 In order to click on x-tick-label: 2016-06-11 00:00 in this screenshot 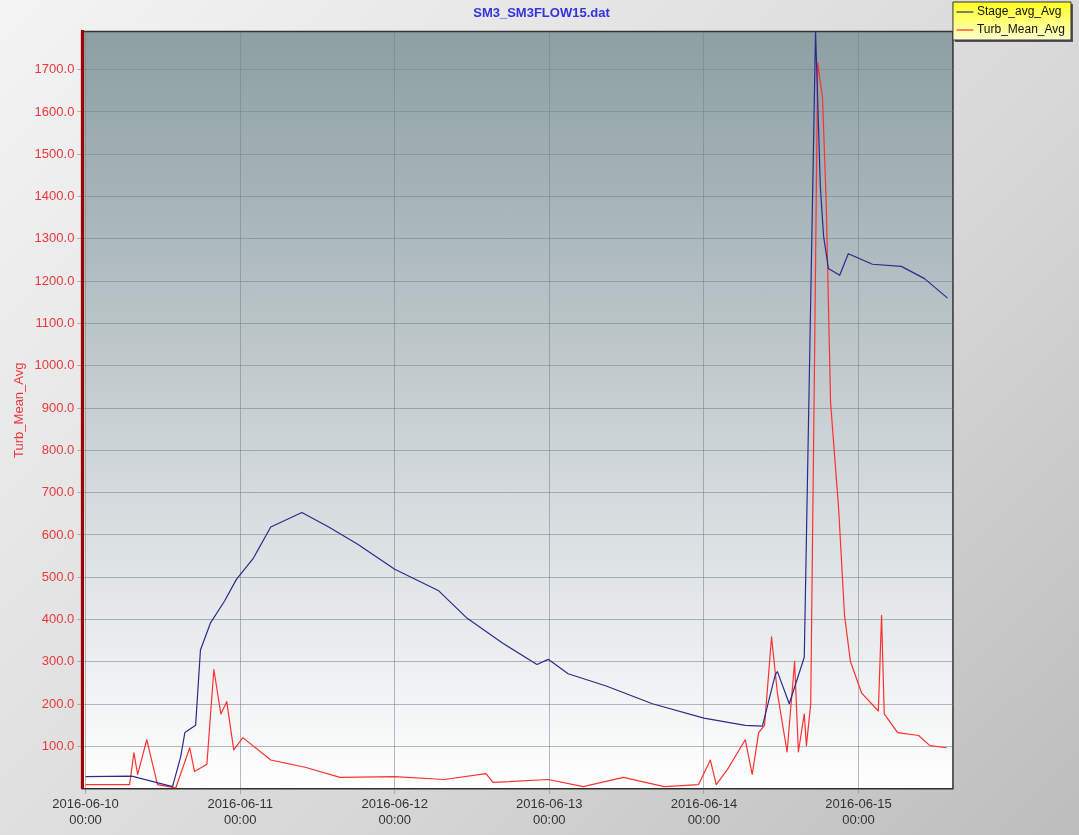, I will do `click(240, 811)`.